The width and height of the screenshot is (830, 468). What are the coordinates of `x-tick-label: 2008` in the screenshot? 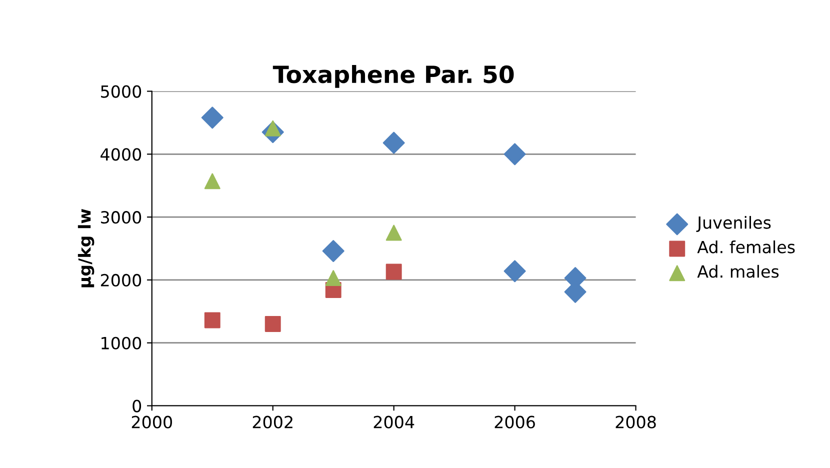 It's located at (636, 422).